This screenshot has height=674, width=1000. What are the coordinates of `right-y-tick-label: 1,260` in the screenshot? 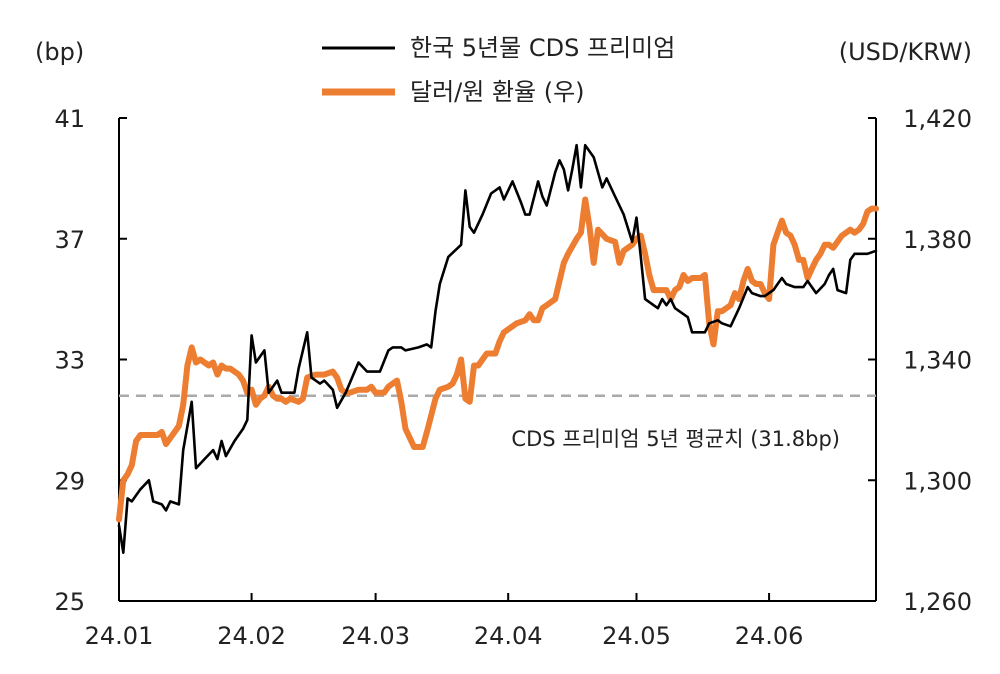 It's located at (937, 602).